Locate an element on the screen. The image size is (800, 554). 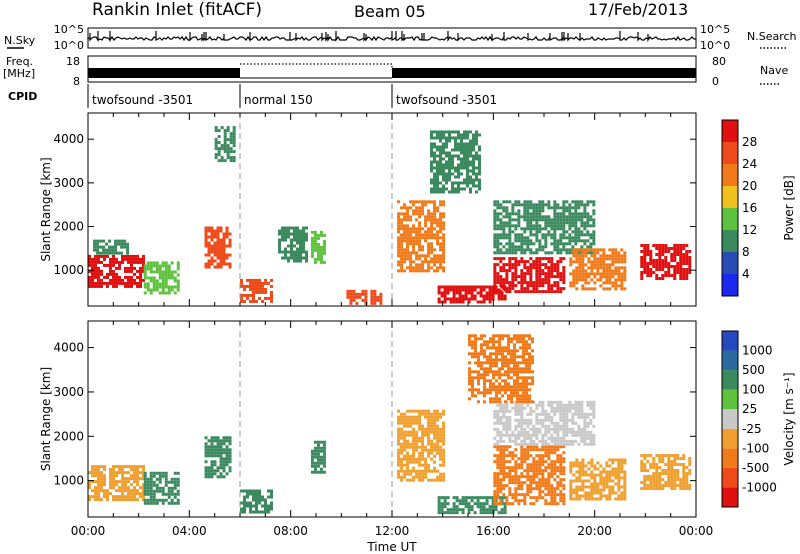
echo-region is located at coordinates (529, 475).